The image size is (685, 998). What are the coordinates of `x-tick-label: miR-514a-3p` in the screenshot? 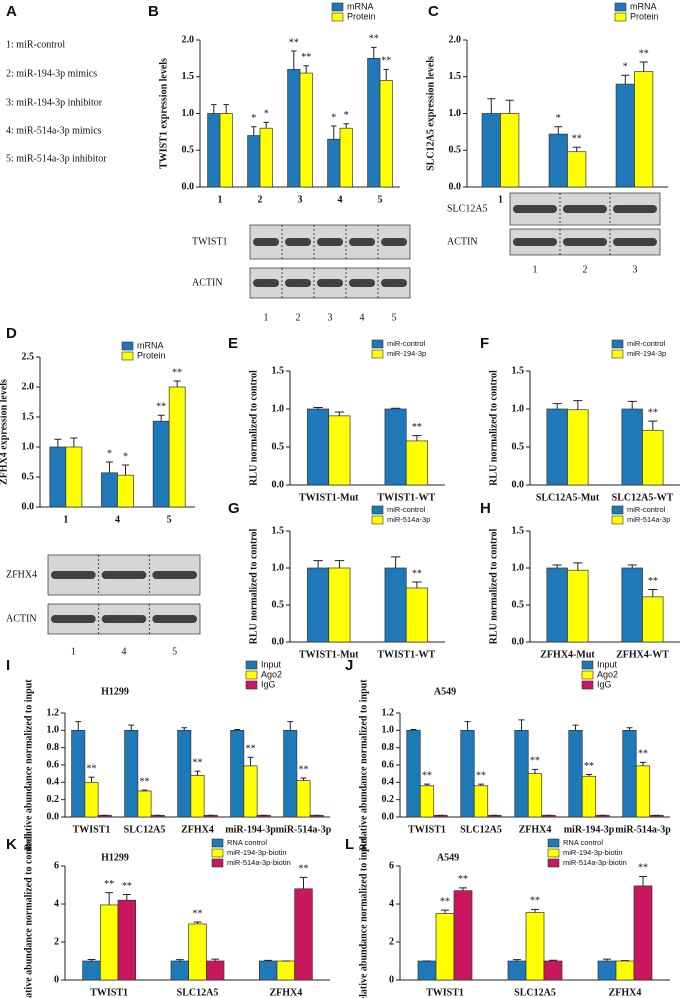 It's located at (643, 829).